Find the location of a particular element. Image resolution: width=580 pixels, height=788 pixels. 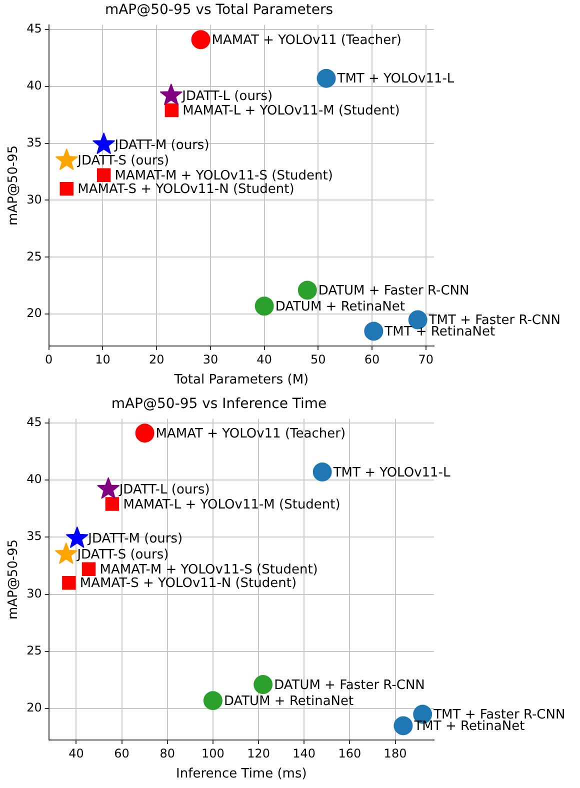

x-tick-label: 20 is located at coordinates (156, 359).